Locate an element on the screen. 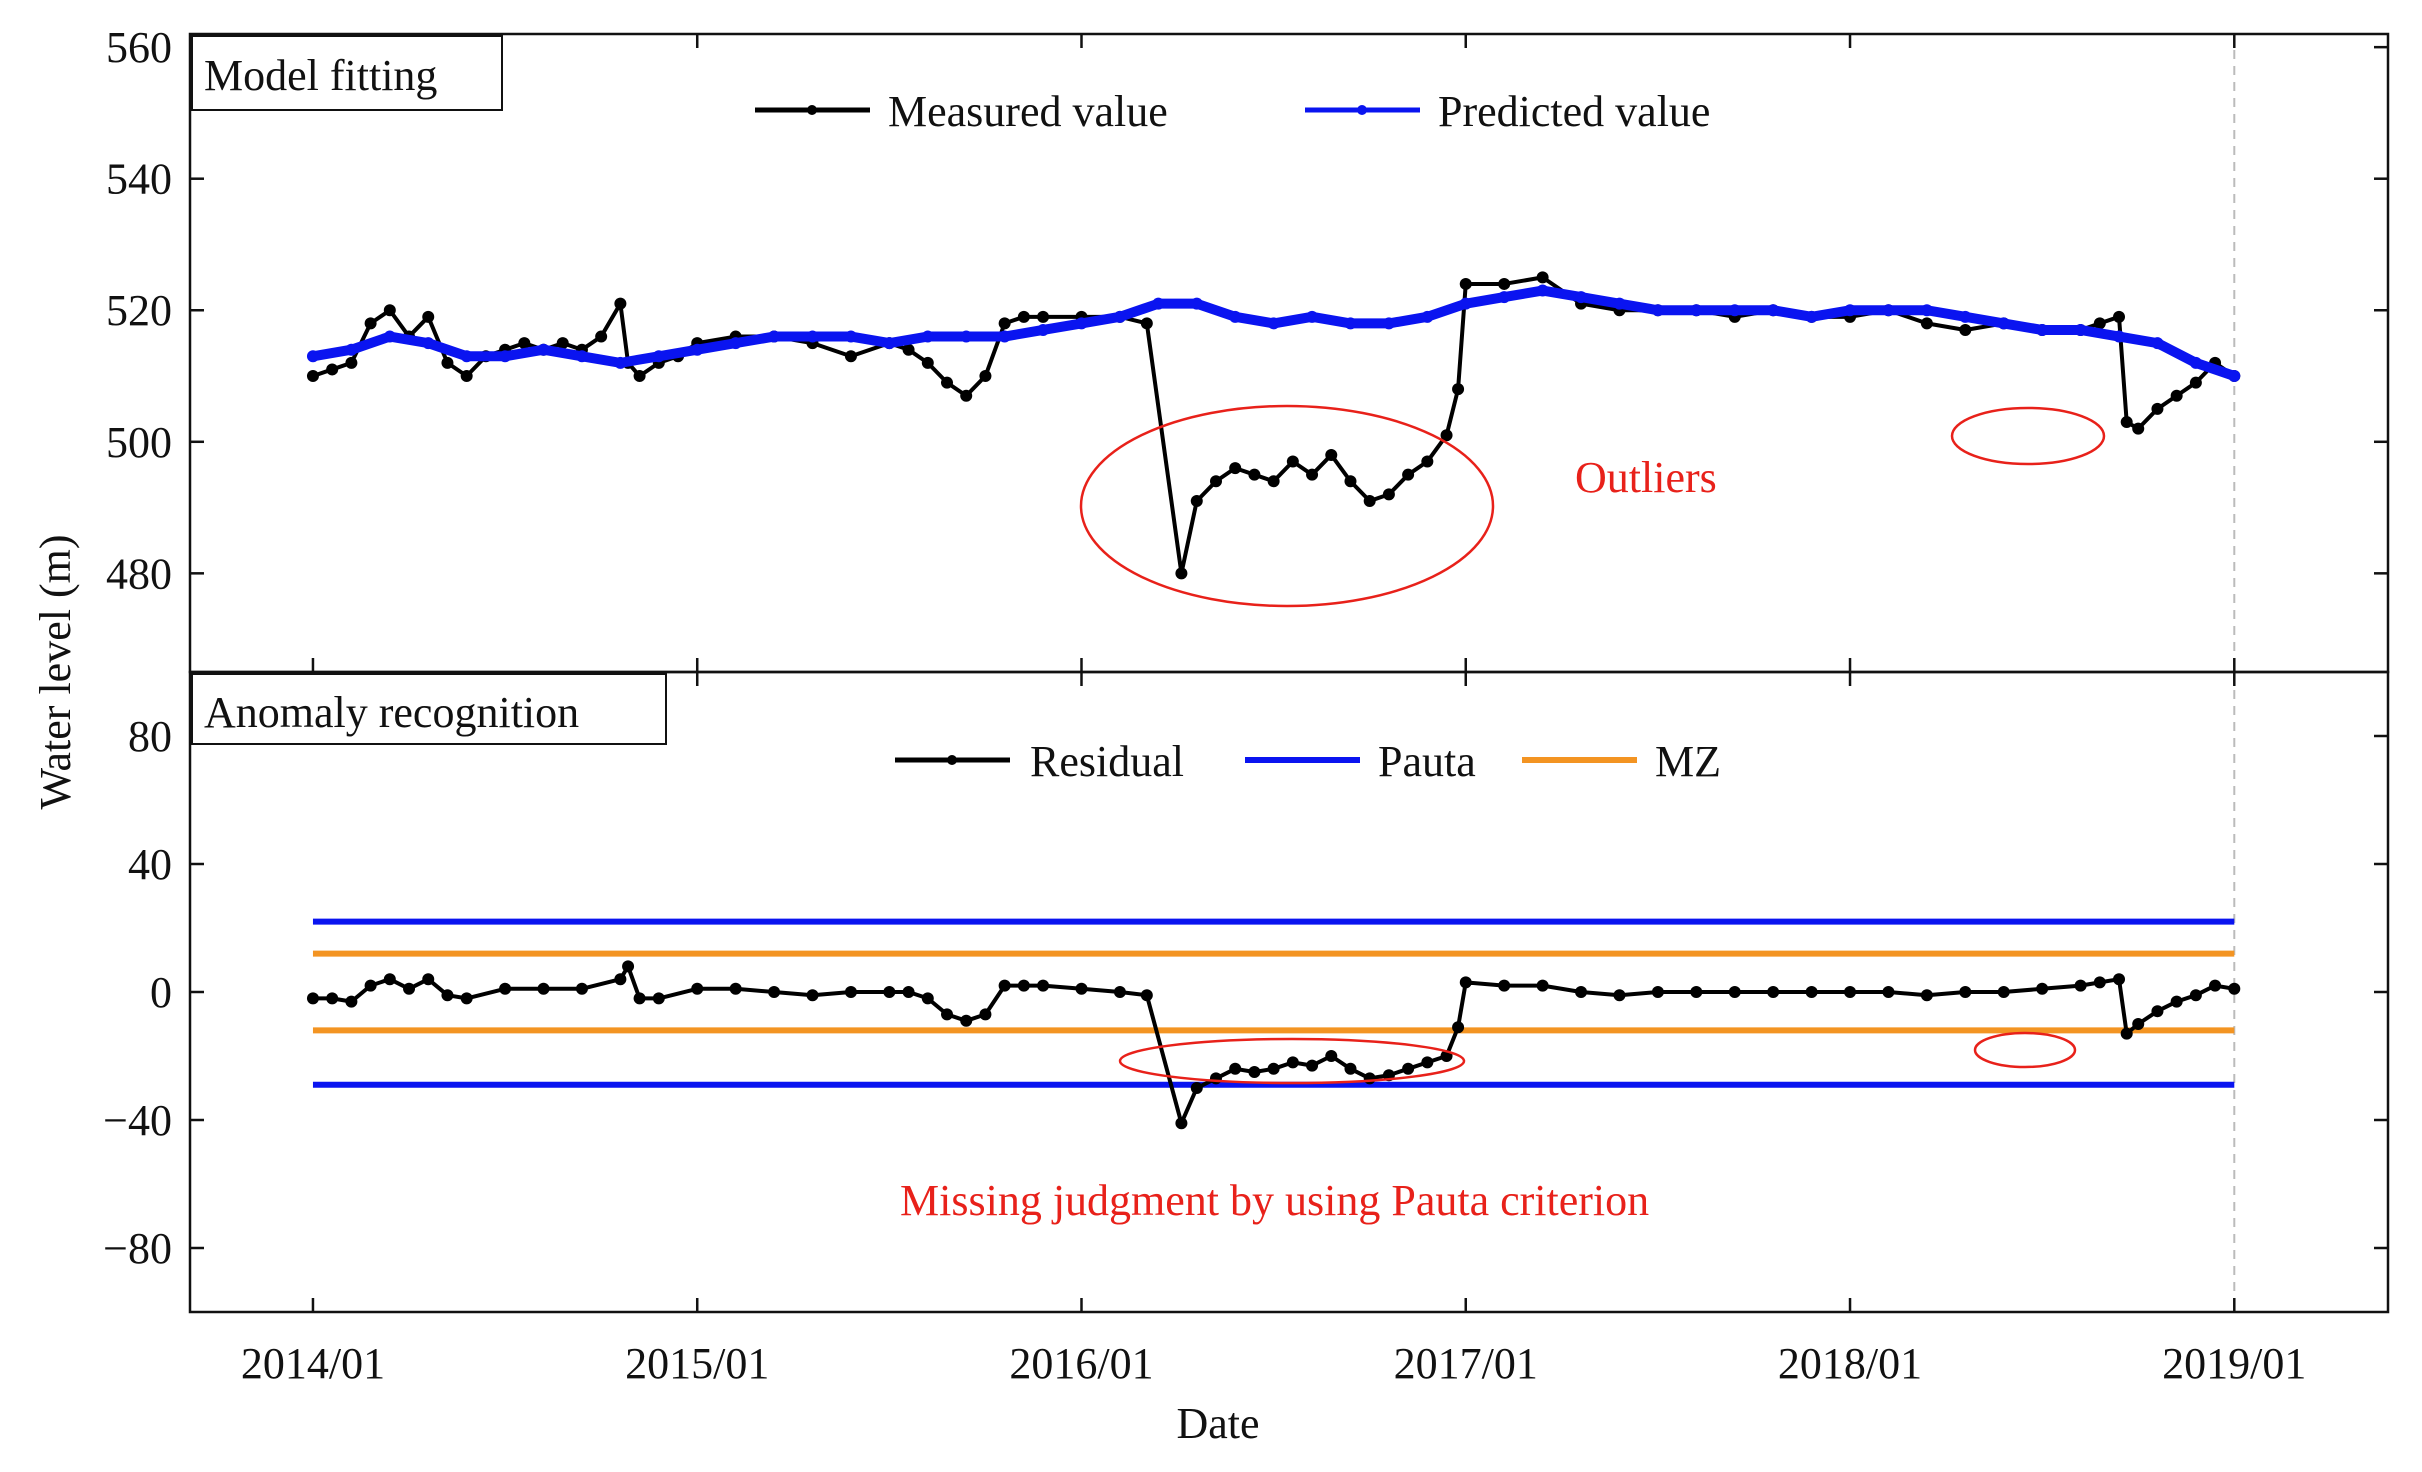  bottom-panel-title-box is located at coordinates (429, 709).